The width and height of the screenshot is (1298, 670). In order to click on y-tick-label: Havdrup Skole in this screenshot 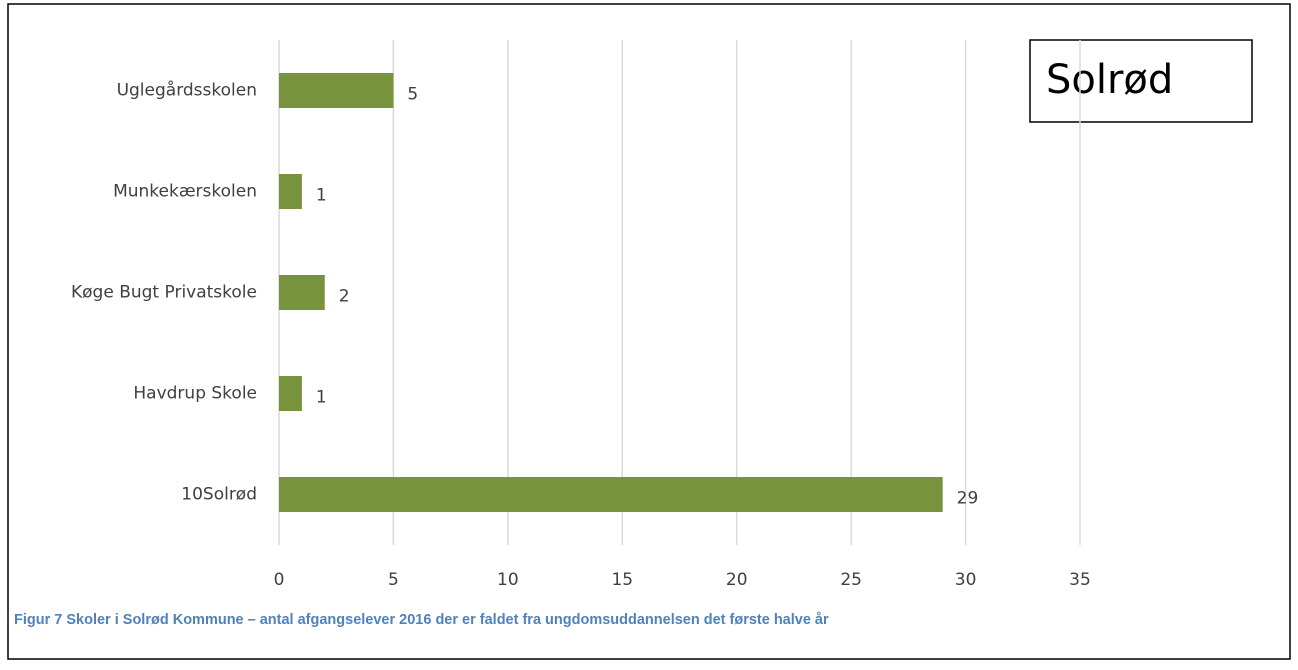, I will do `click(195, 394)`.